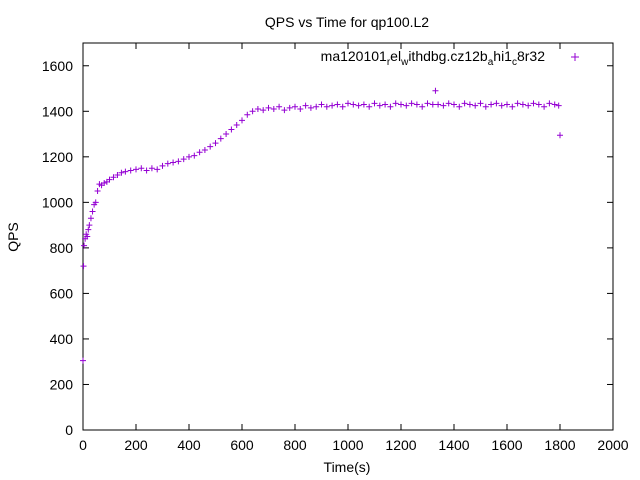 Image resolution: width=640 pixels, height=480 pixels. I want to click on x-tick-label: 600, so click(242, 445).